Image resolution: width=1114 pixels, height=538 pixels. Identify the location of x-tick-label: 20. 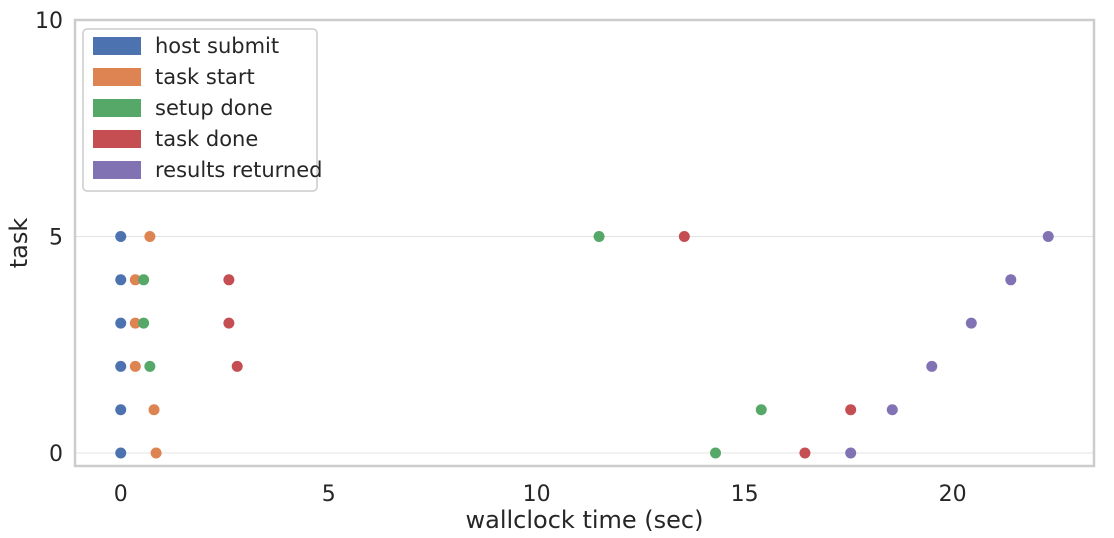
(953, 494).